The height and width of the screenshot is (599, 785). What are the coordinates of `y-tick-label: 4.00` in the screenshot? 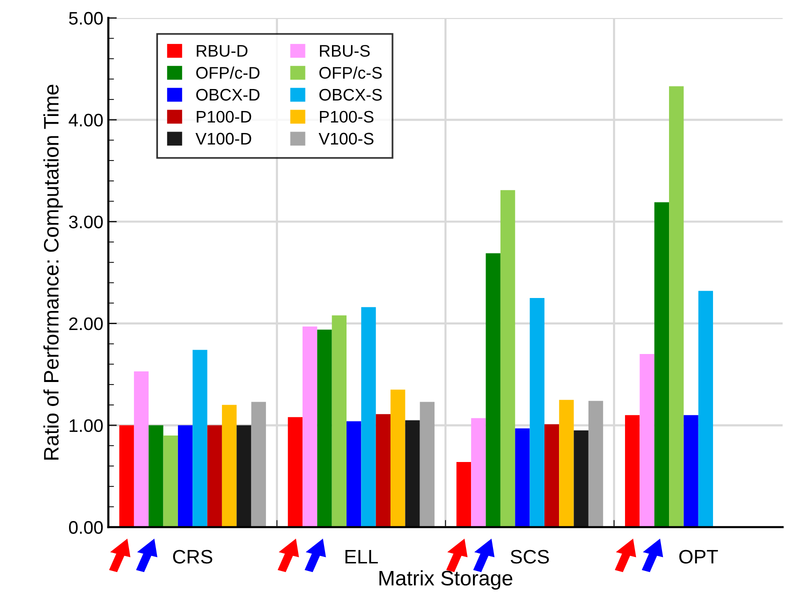 It's located at (85, 120).